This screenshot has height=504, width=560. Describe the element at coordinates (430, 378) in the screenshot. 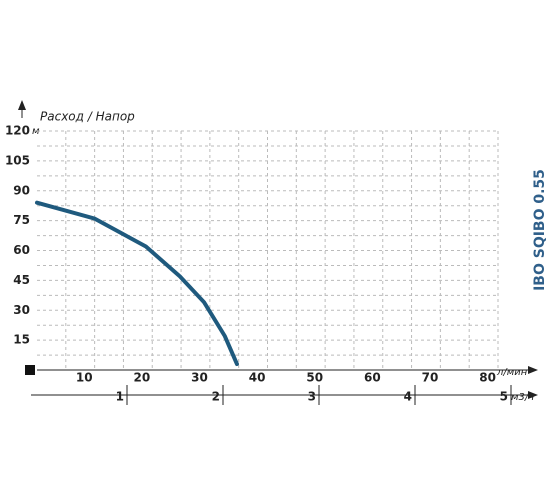

I see `x-tick-label: 70` at that location.